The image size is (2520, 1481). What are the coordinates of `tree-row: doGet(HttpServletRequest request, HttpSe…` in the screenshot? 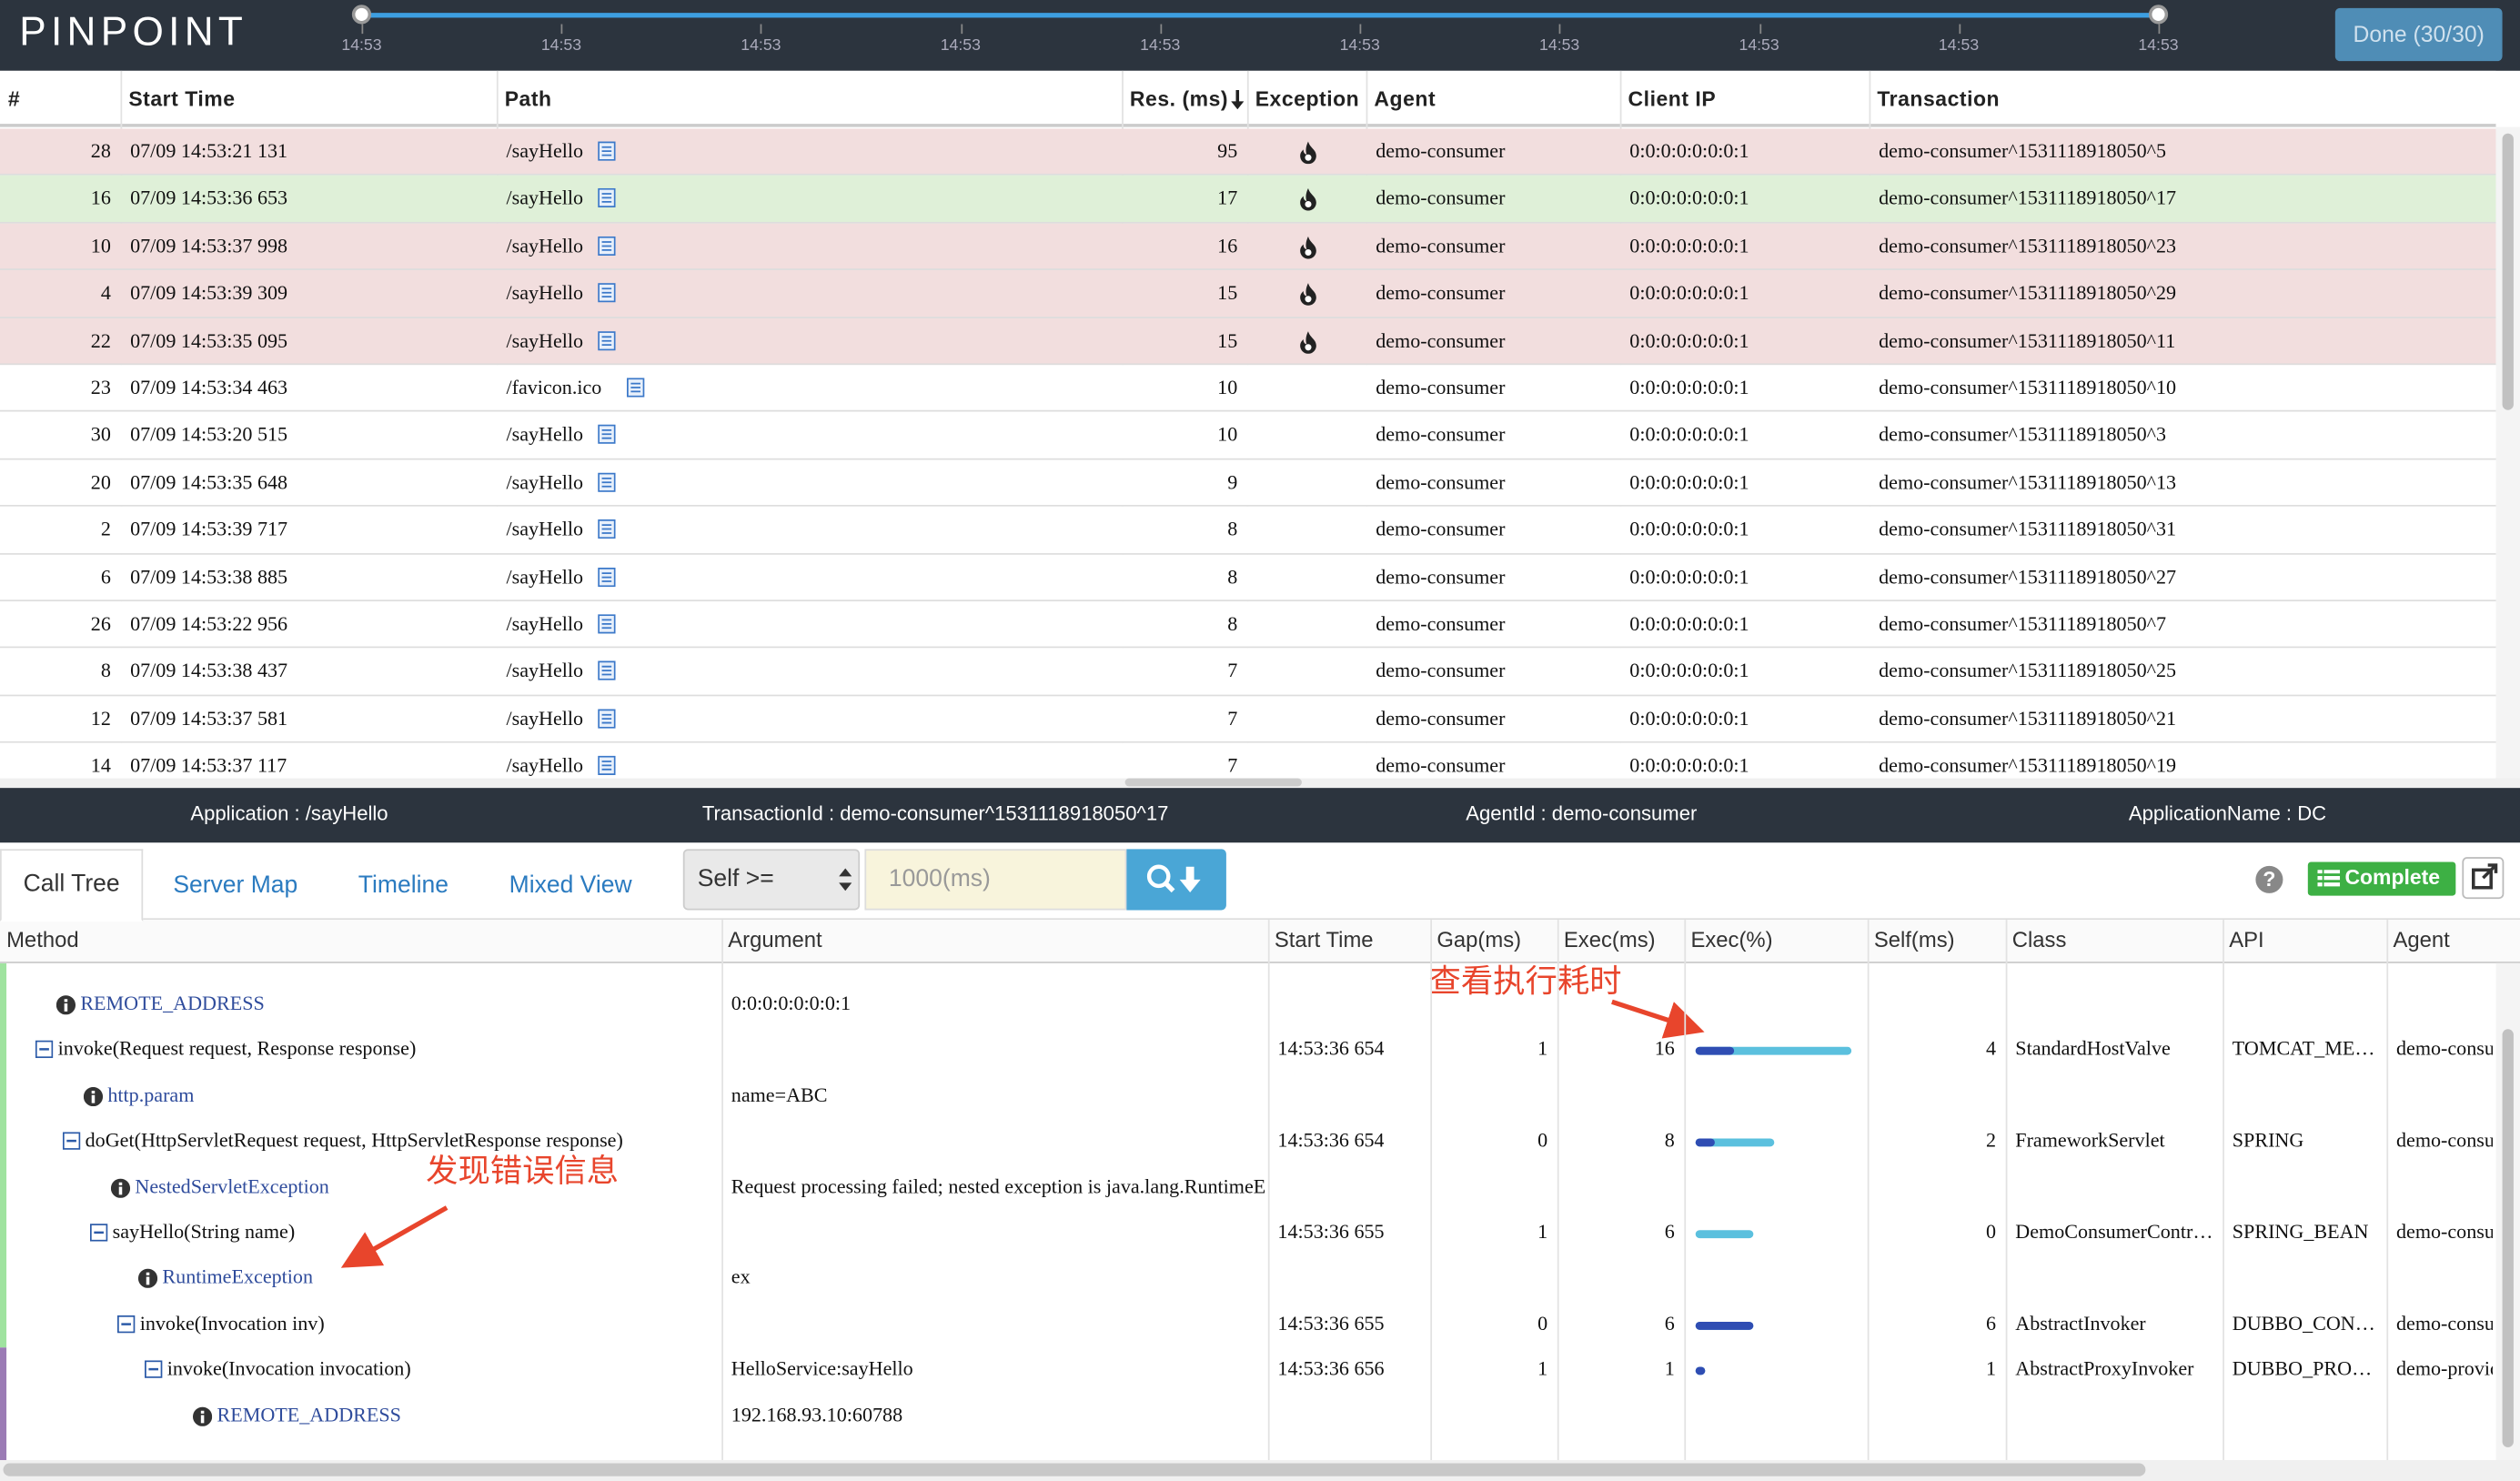 It's located at (1248, 1142).